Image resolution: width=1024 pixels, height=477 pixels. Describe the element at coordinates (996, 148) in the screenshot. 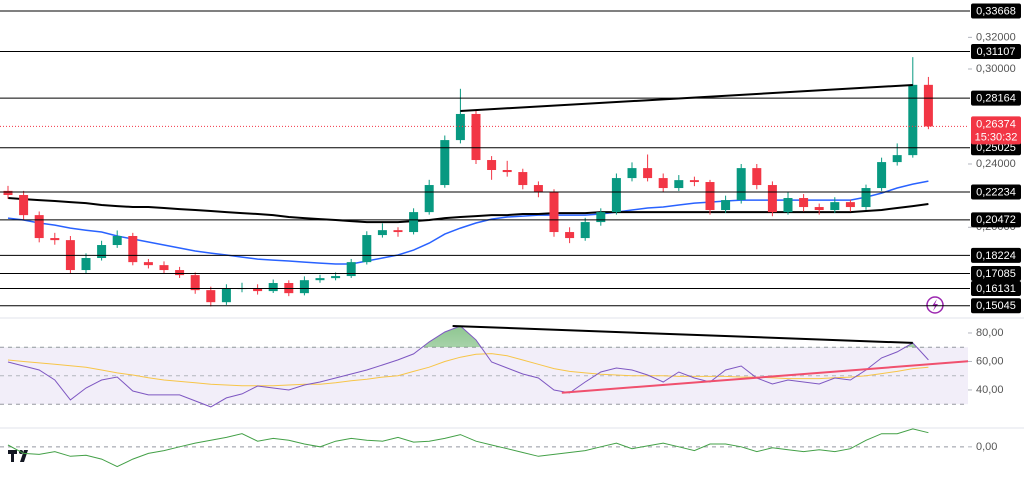

I see `level-label: 0,25025` at that location.